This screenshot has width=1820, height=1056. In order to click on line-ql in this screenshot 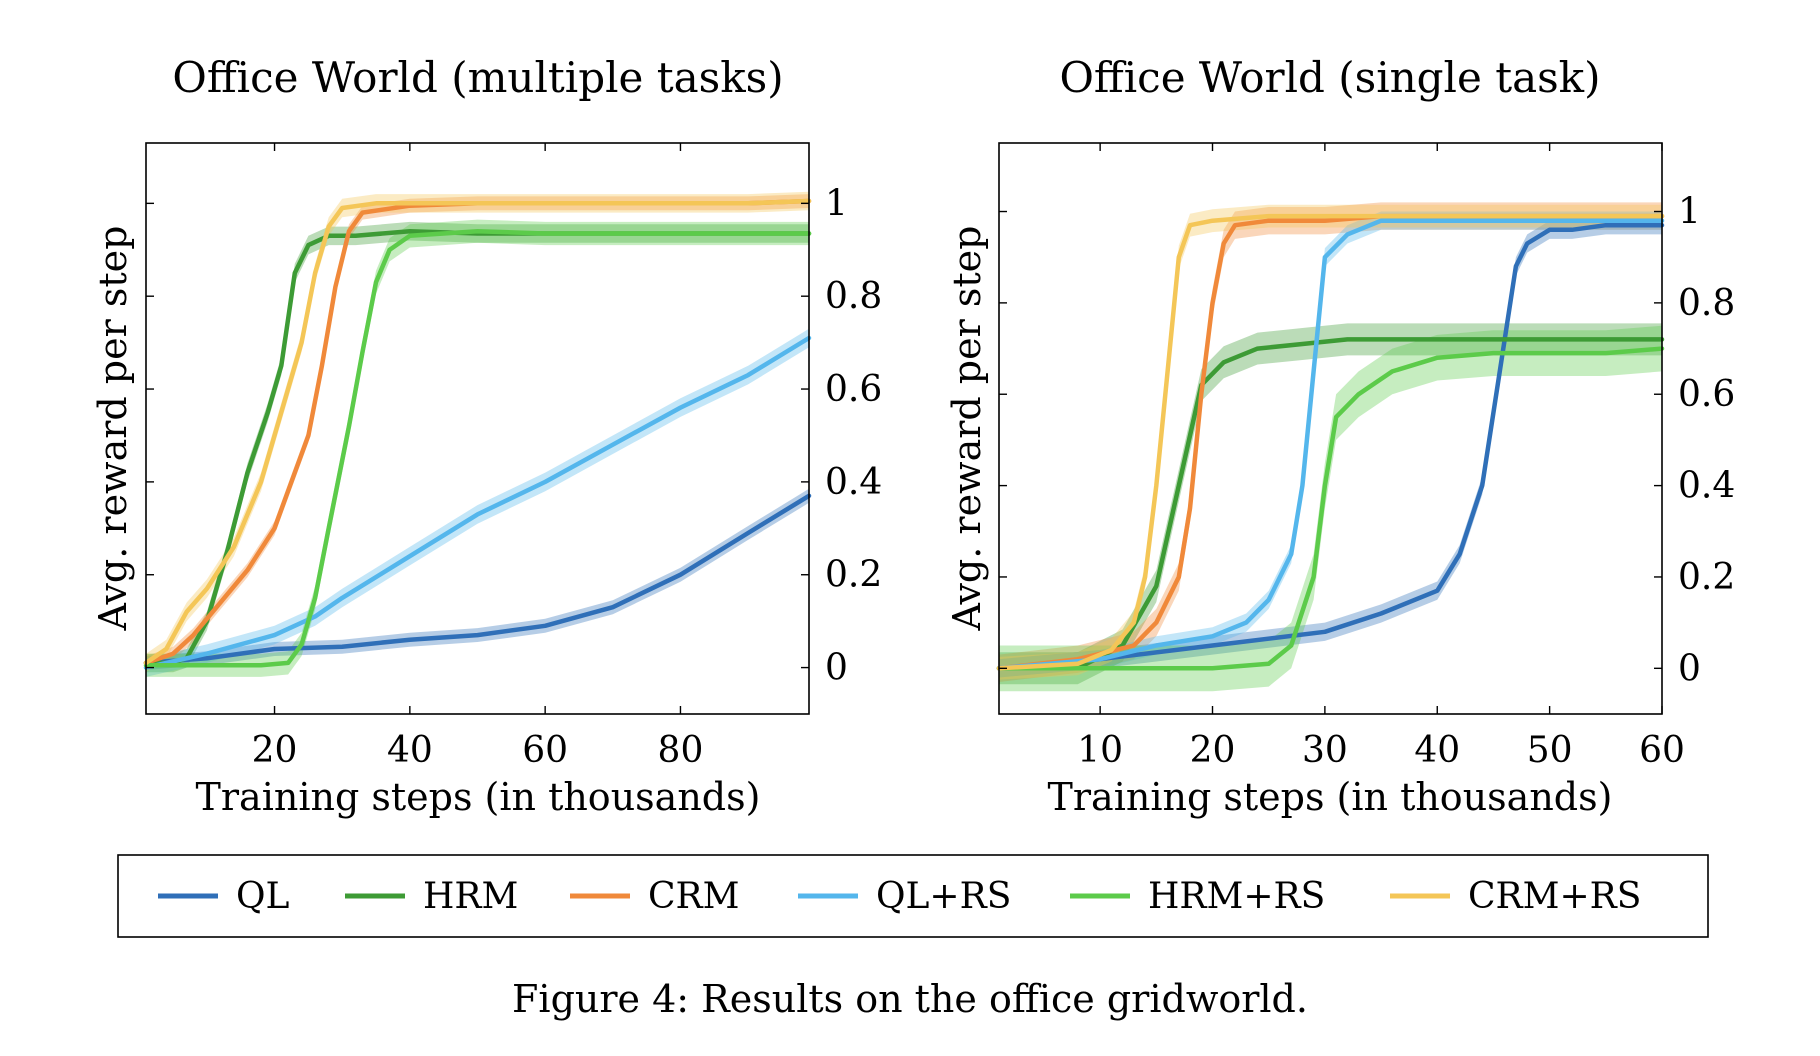, I will do `click(477, 579)`.